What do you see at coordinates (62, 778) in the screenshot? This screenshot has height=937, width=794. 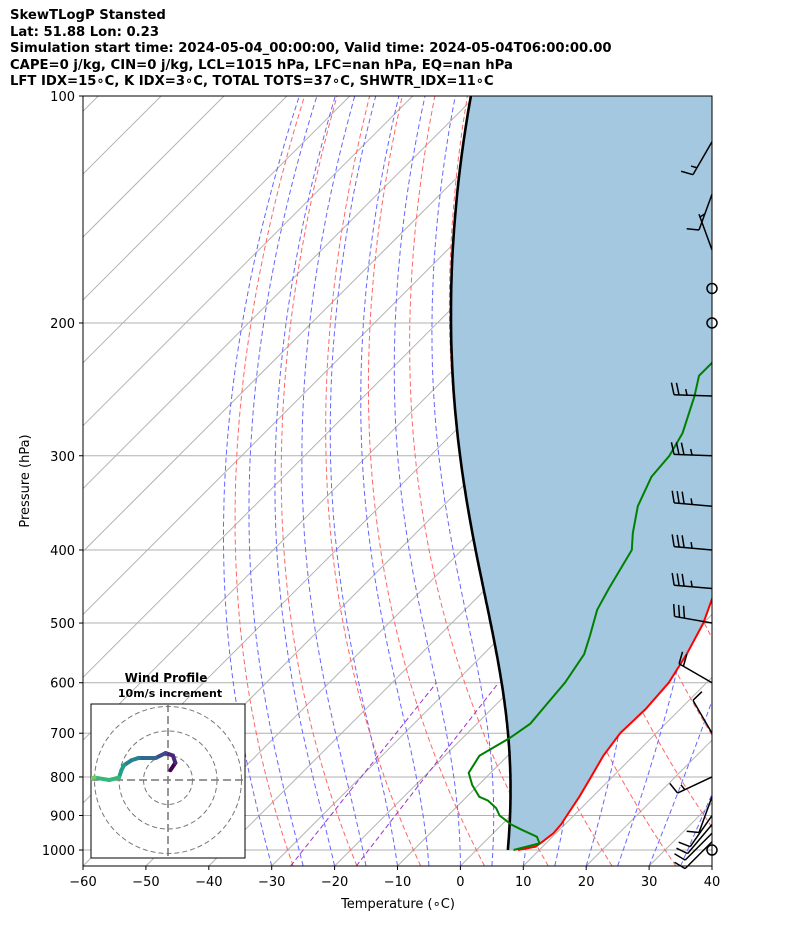 I see `y-tick-label: 800` at bounding box center [62, 778].